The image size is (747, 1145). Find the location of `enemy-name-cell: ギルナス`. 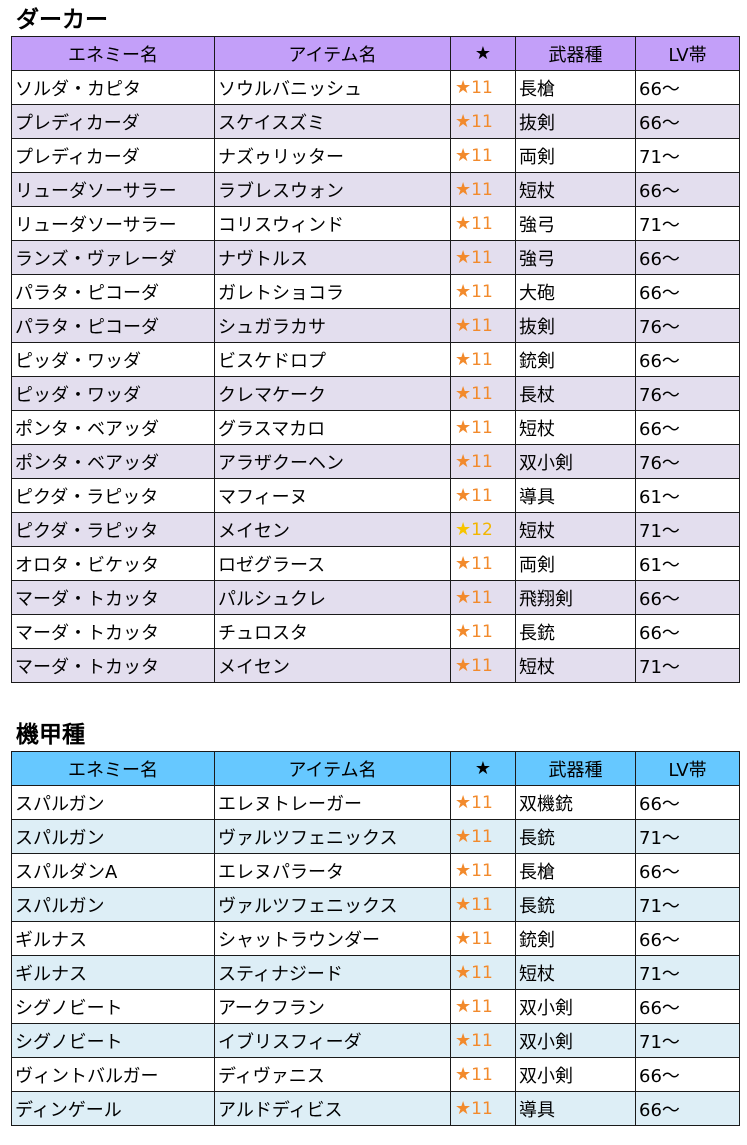

enemy-name-cell: ギルナス is located at coordinates (113, 972).